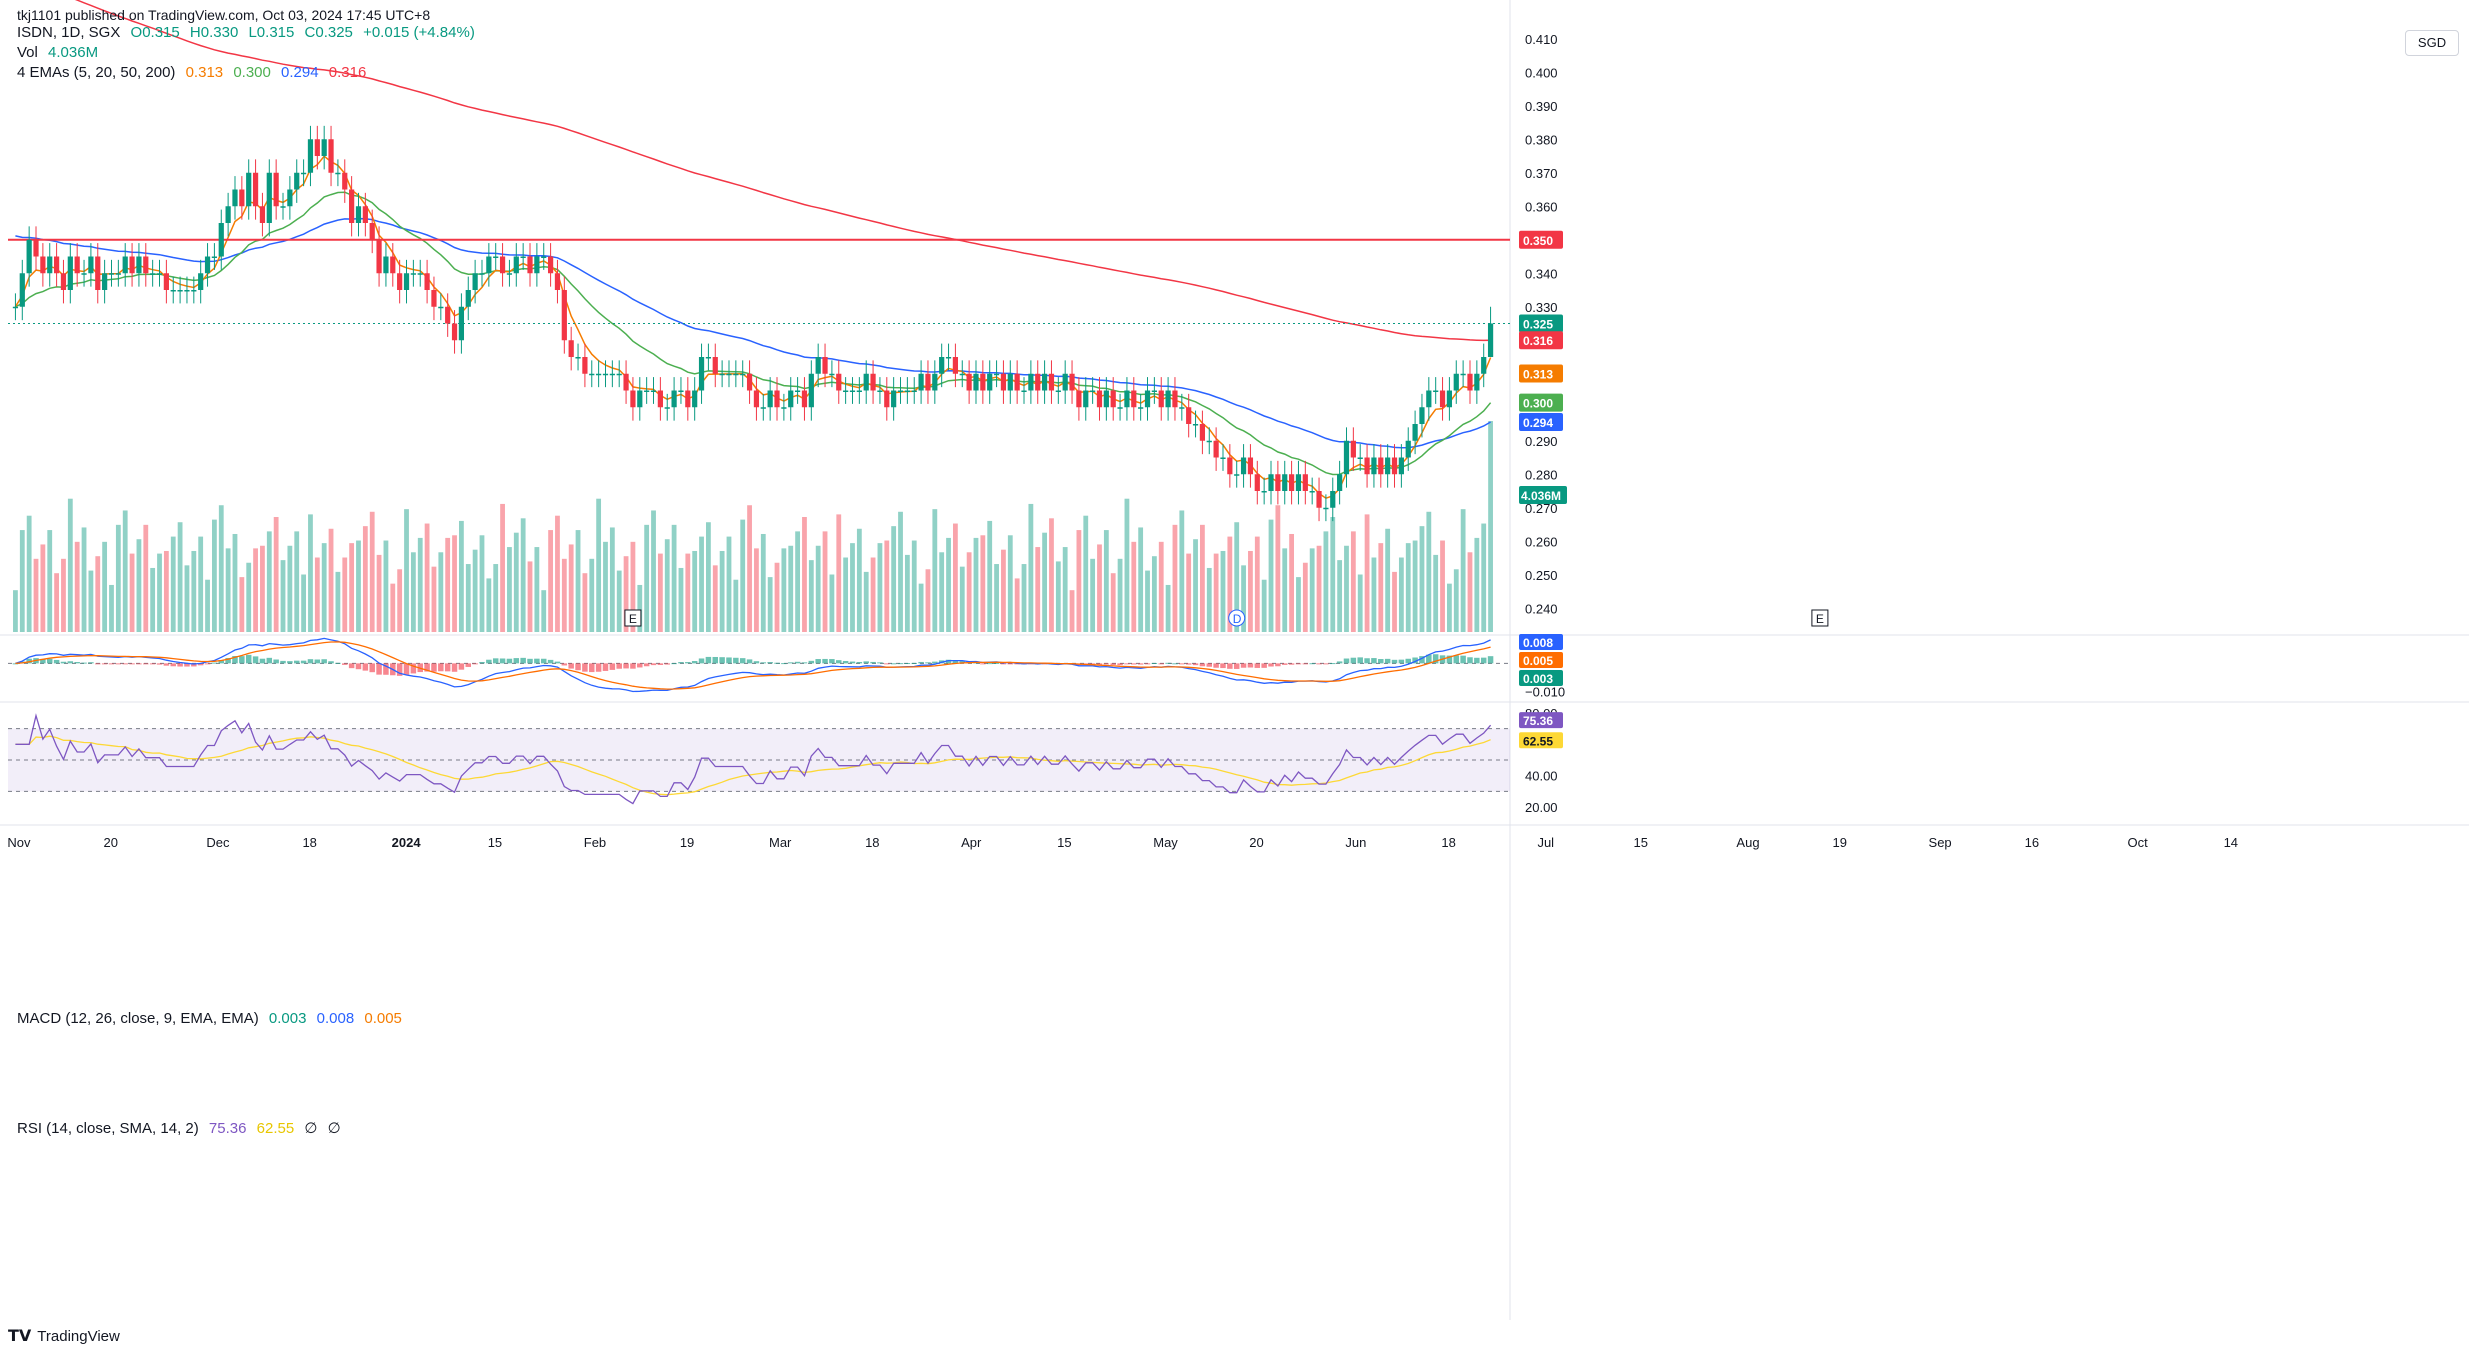  Describe the element at coordinates (1543, 495) in the screenshot. I see `volume-label-bg` at that location.